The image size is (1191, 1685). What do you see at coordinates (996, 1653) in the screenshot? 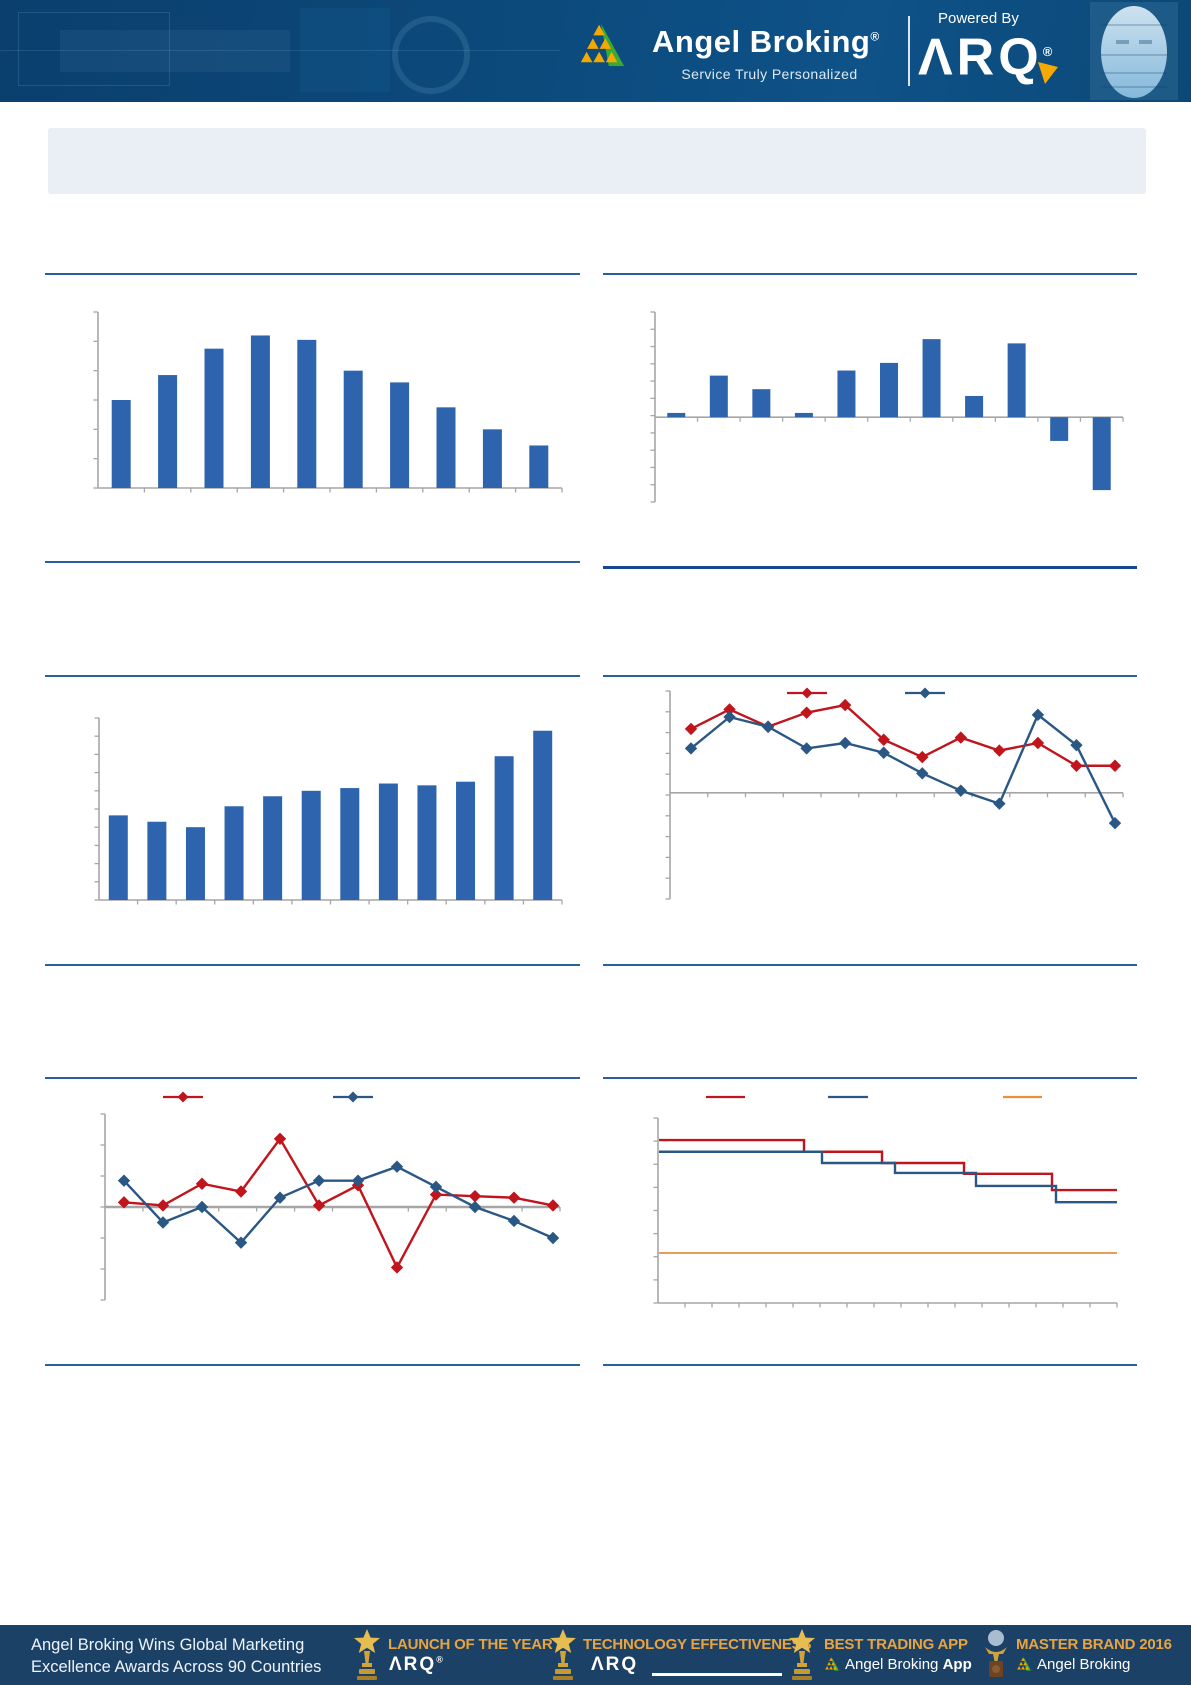
I see `globe-trophy-icon` at bounding box center [996, 1653].